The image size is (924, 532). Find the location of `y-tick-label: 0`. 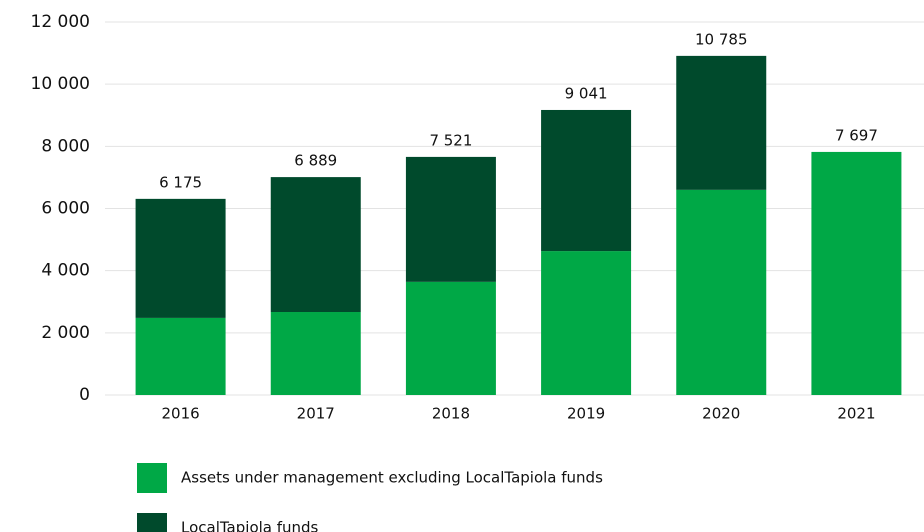

y-tick-label: 0 is located at coordinates (84, 395).